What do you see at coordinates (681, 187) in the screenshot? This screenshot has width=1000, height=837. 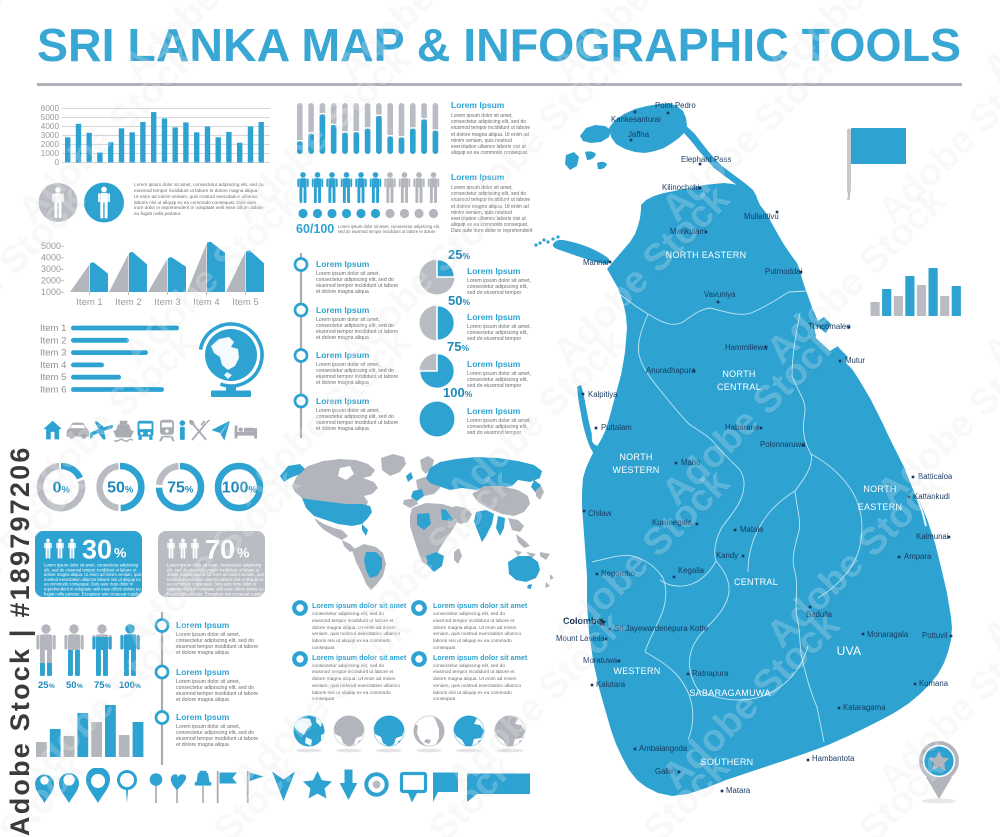 I see `svg-text: Kilinochchi` at bounding box center [681, 187].